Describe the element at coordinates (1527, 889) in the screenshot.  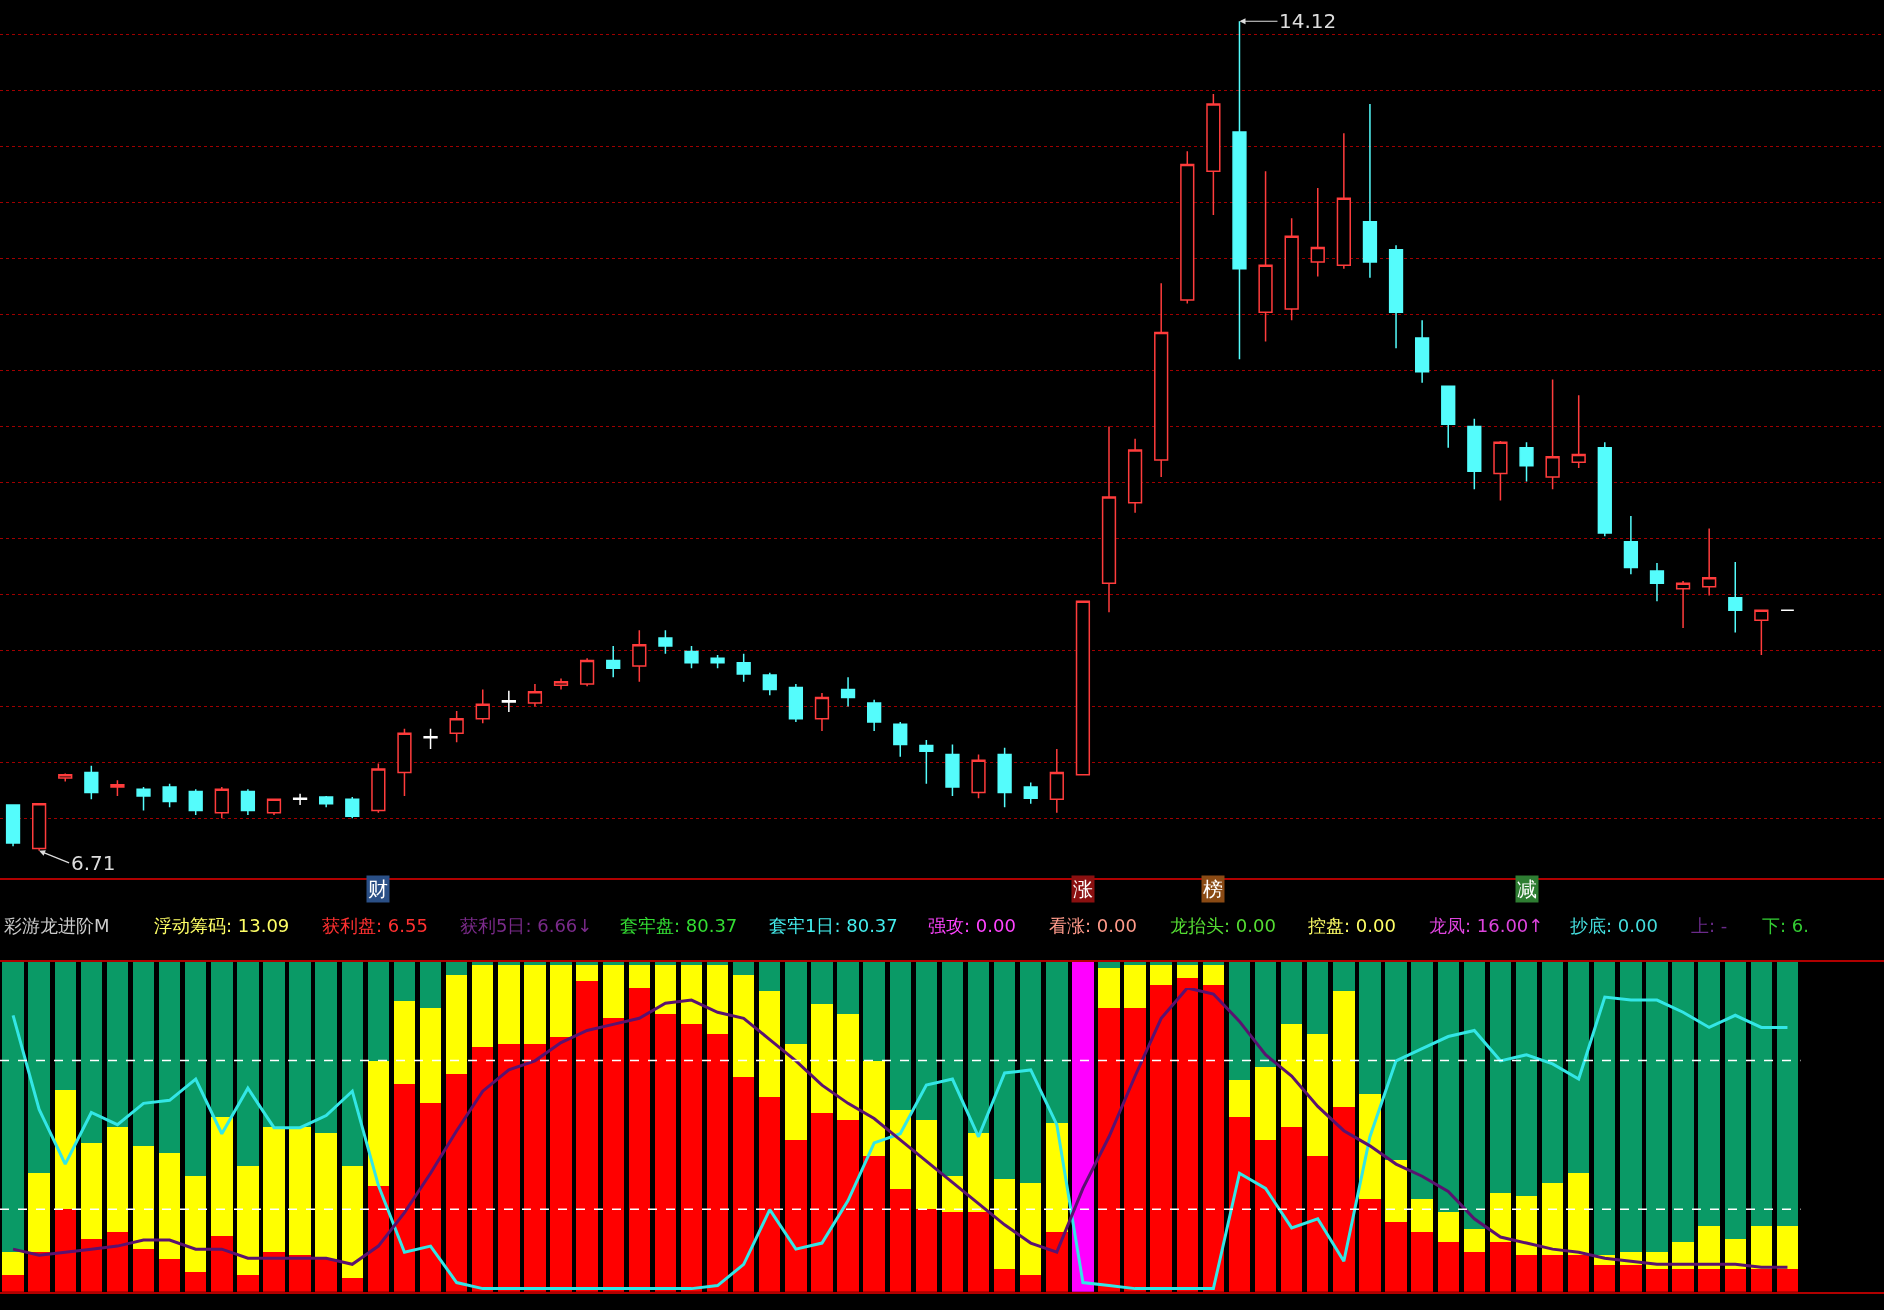
I see `annotation: 减` at that location.